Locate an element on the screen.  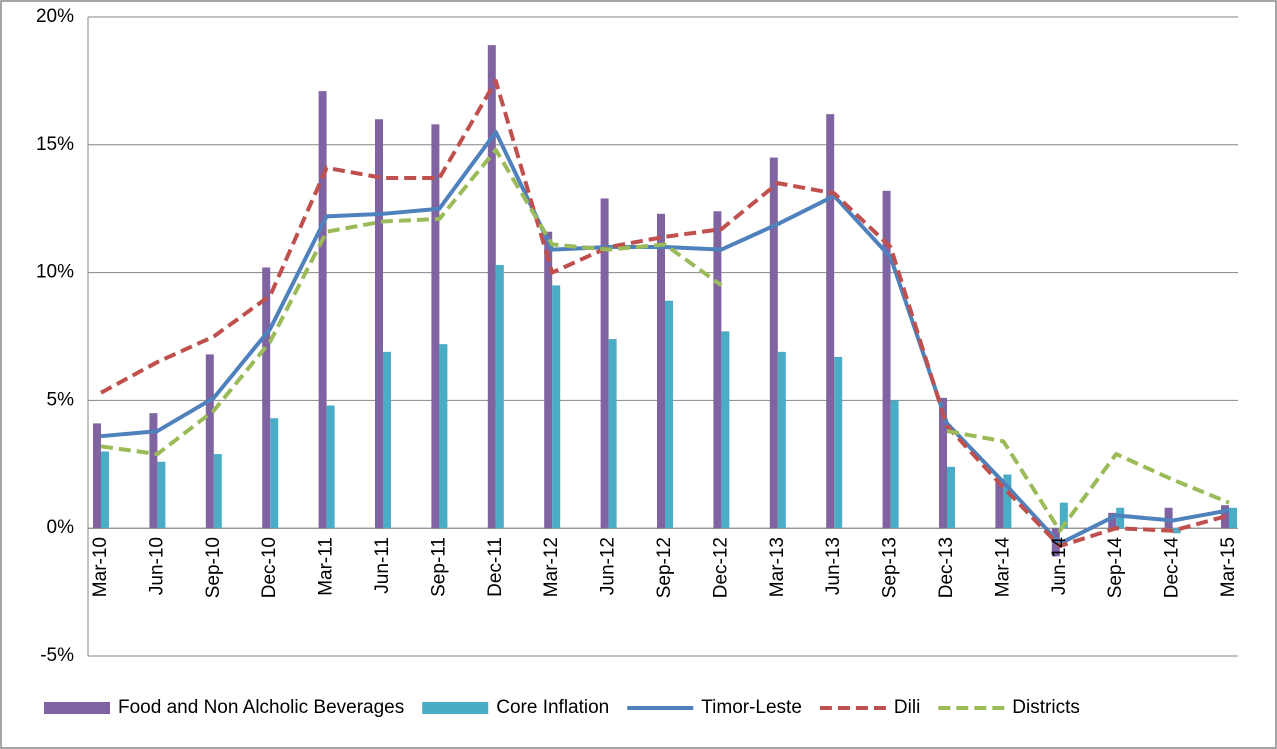
y-tick-label: 5% is located at coordinates (61, 399).